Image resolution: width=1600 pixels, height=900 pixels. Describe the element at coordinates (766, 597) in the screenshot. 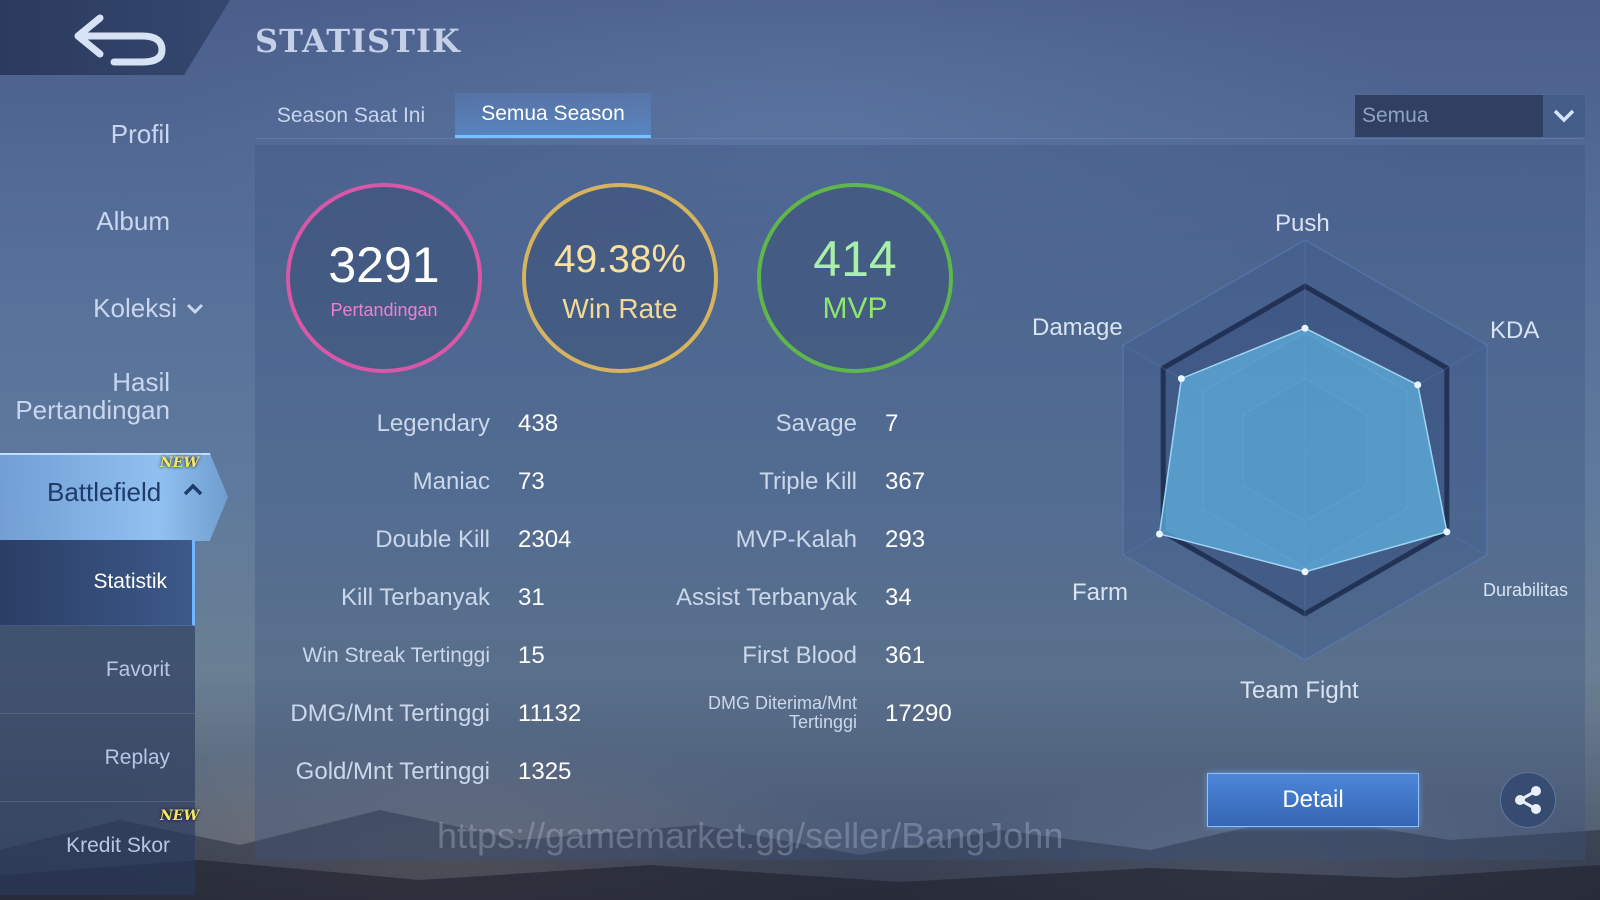

I see `stat-label: Assist Terbanyak` at that location.